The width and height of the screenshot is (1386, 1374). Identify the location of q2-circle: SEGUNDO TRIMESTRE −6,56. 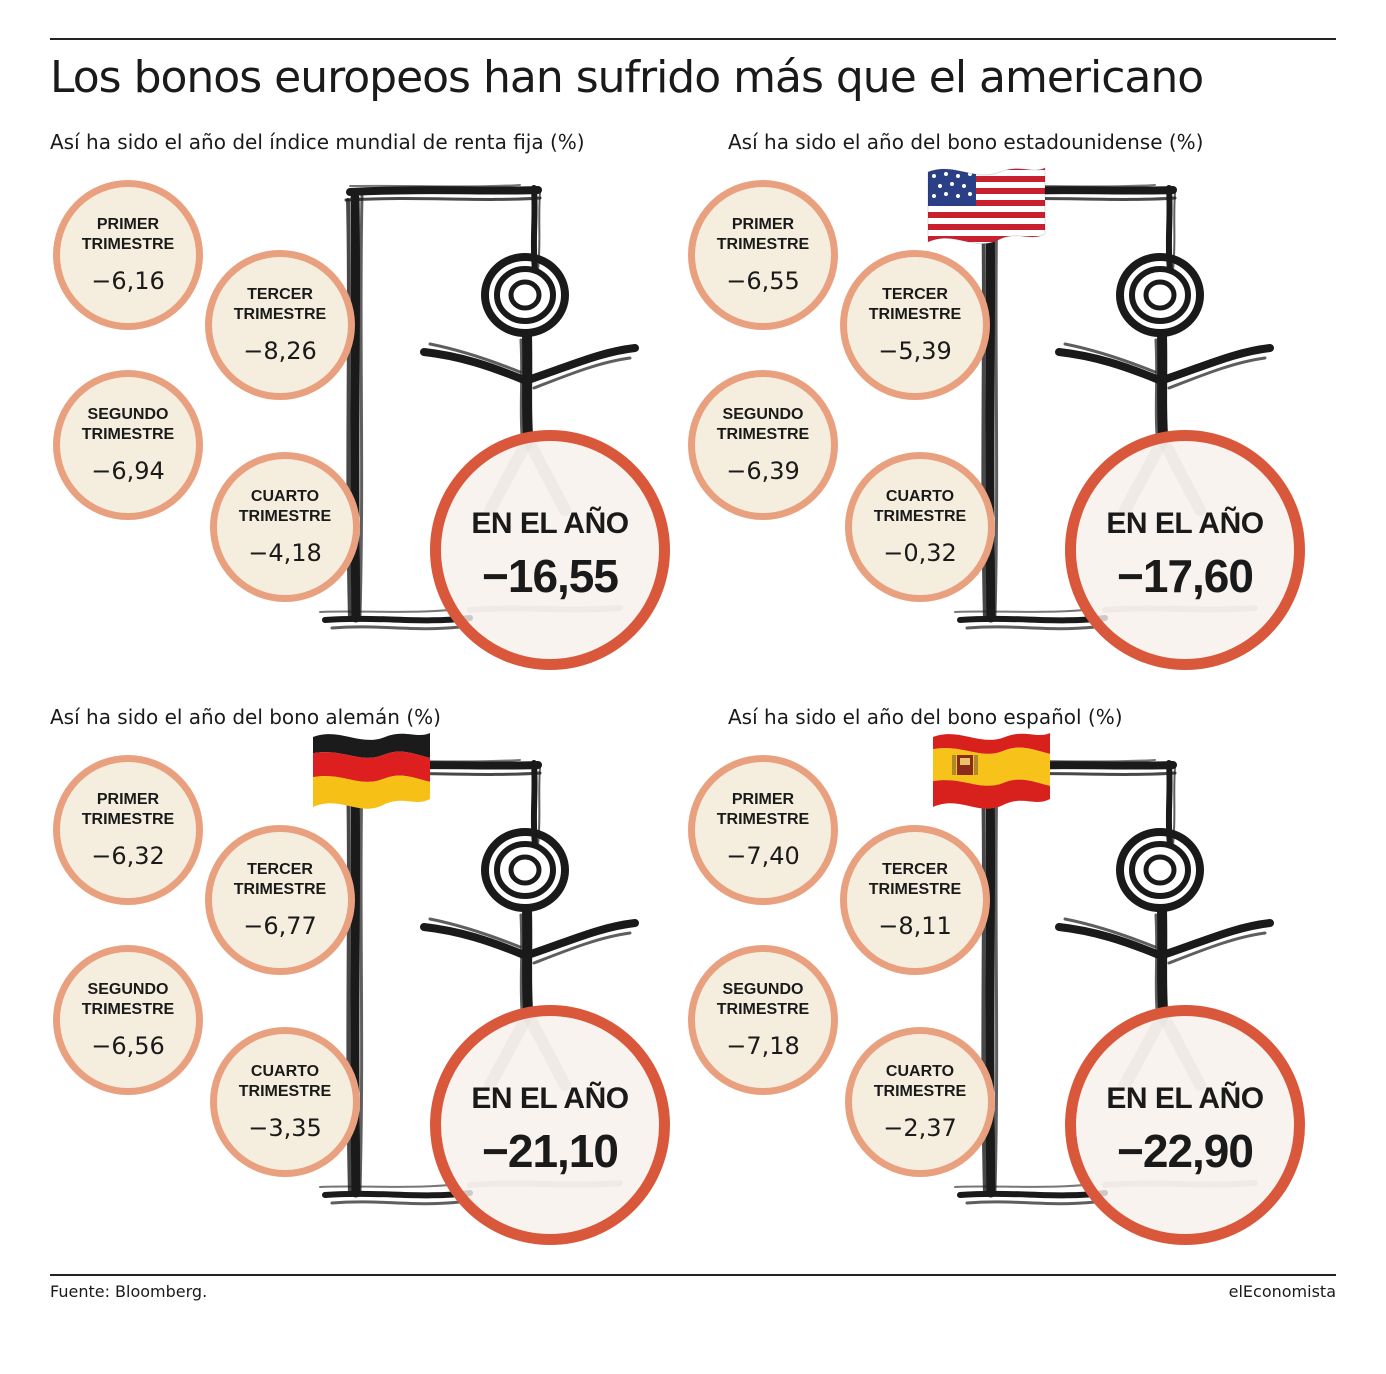
(128, 1020).